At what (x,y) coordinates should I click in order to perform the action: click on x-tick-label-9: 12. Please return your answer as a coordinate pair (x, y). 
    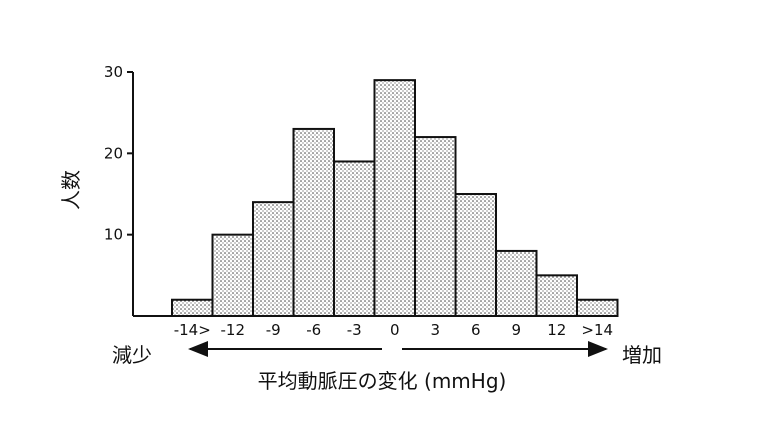
    Looking at the image, I should click on (556, 330).